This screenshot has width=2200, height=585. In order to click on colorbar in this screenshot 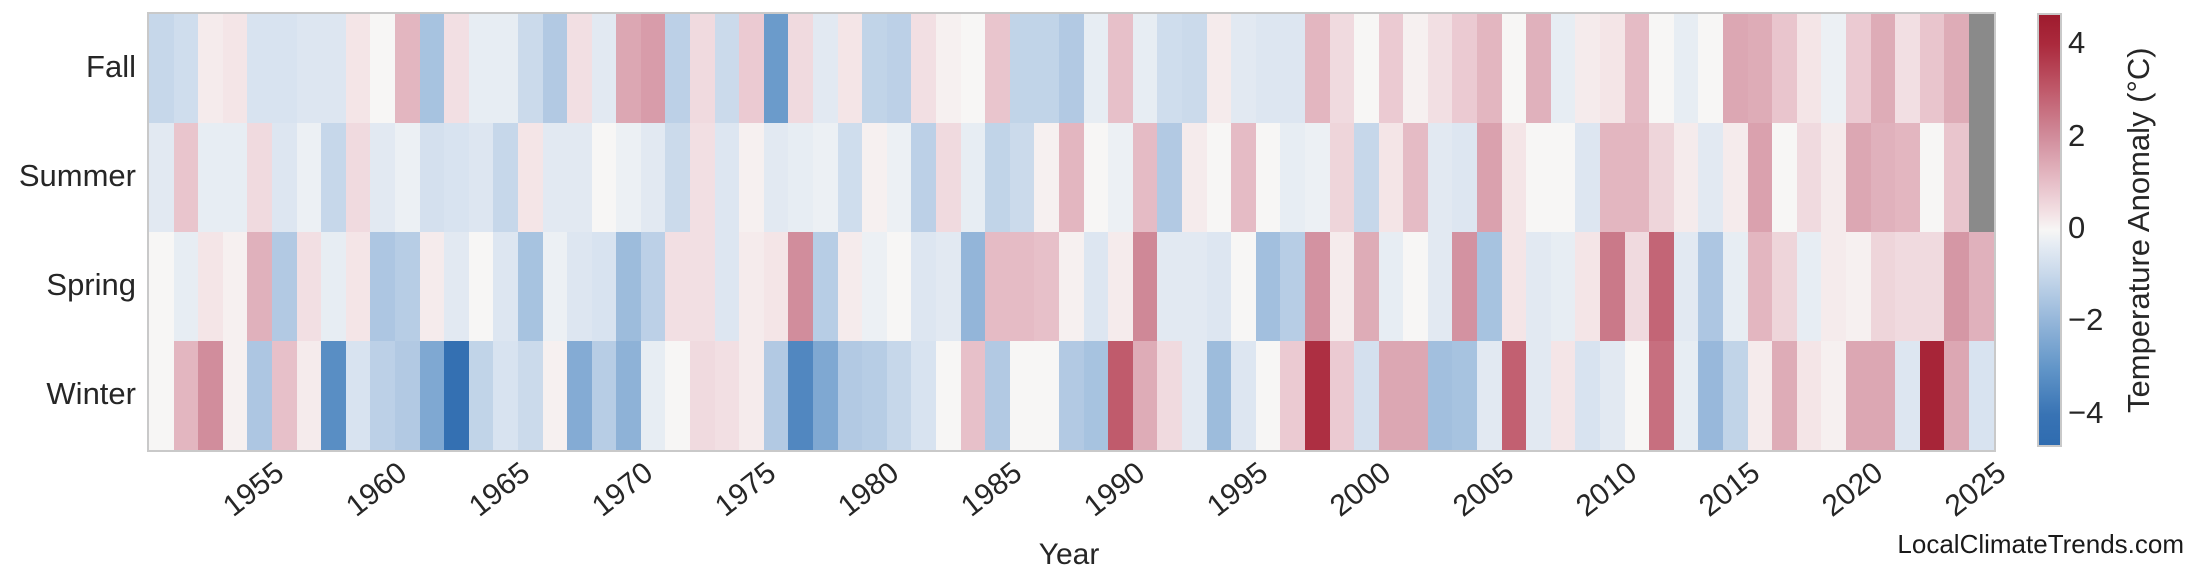, I will do `click(2049, 230)`.